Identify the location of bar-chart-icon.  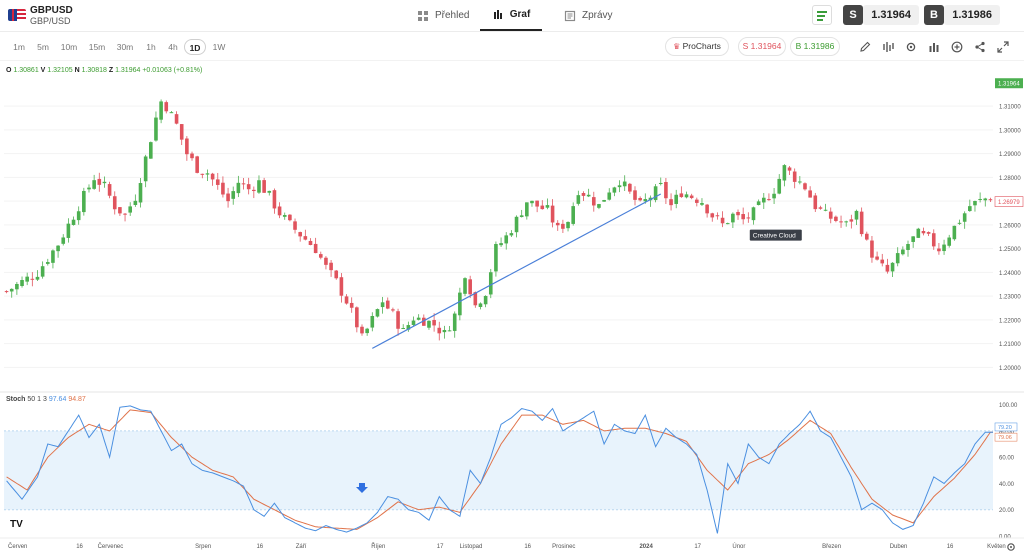
(934, 47).